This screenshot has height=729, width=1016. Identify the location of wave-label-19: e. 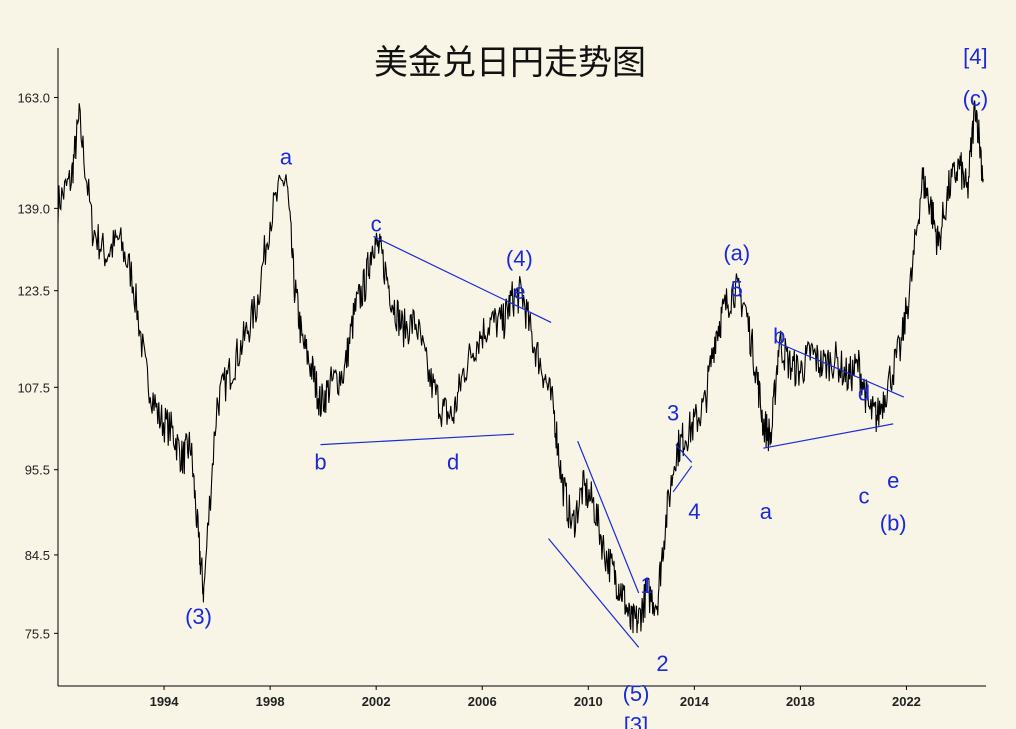
(893, 480).